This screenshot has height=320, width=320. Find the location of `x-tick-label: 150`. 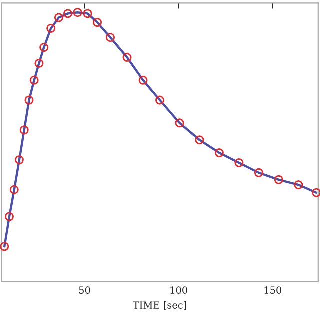

x-tick-label: 150 is located at coordinates (273, 290).